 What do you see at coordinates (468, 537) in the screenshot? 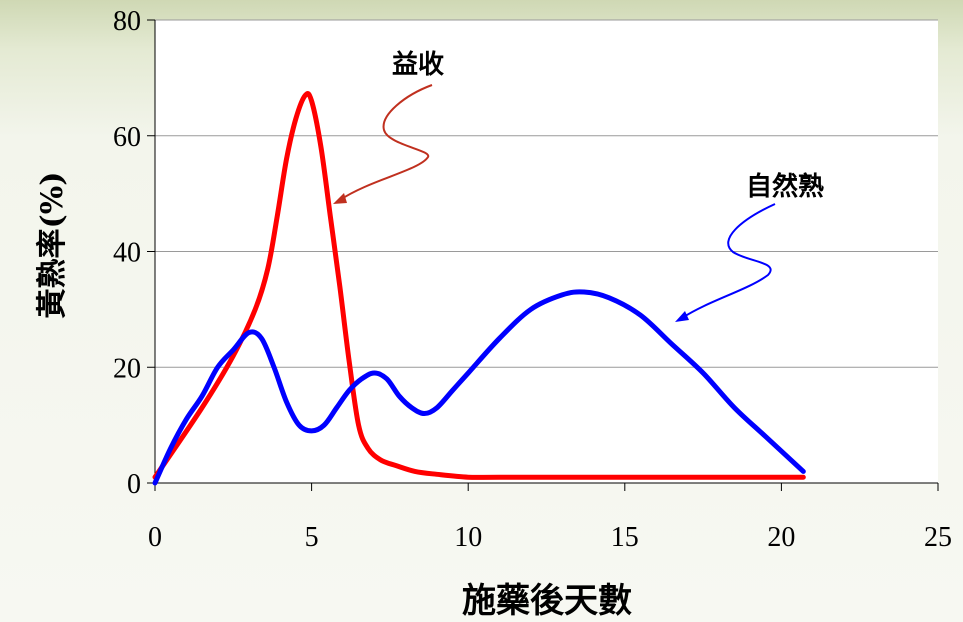
I see `x-tick-label: 10` at bounding box center [468, 537].